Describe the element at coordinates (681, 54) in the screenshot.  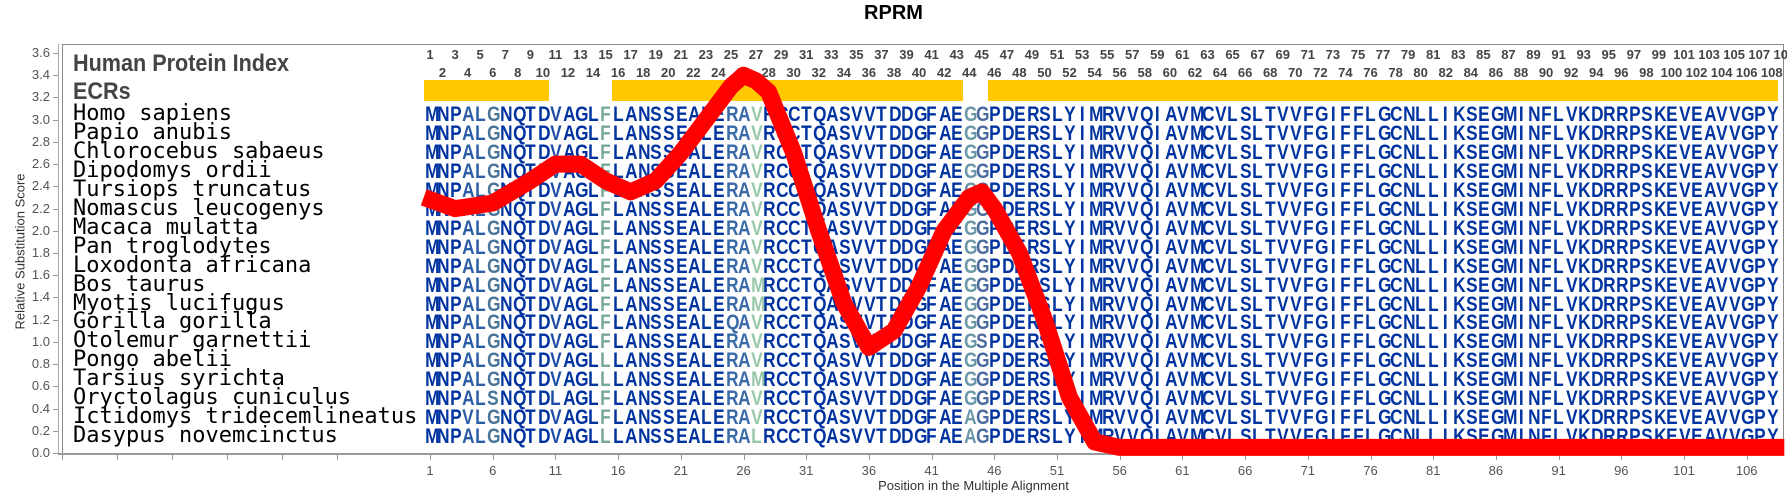
I see `position-number: 21` at that location.